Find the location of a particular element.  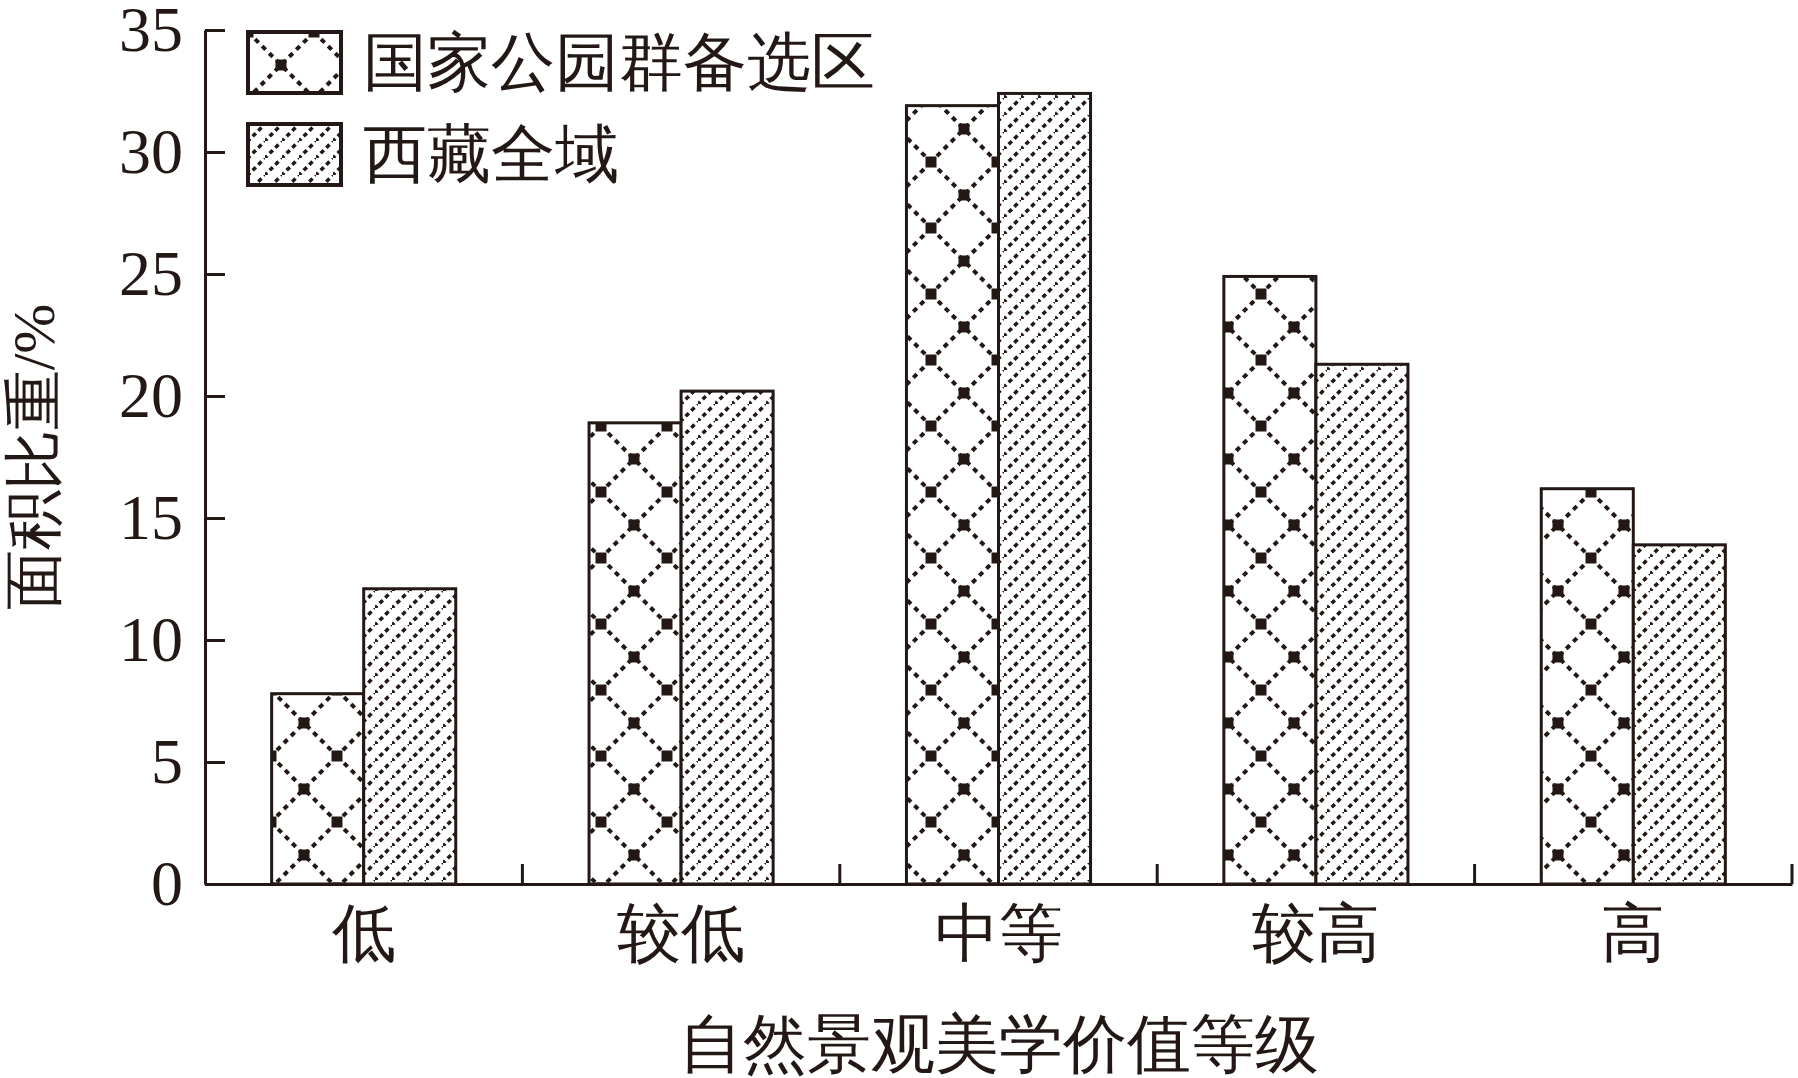

legend-label: 西藏全域 is located at coordinates (491, 154).